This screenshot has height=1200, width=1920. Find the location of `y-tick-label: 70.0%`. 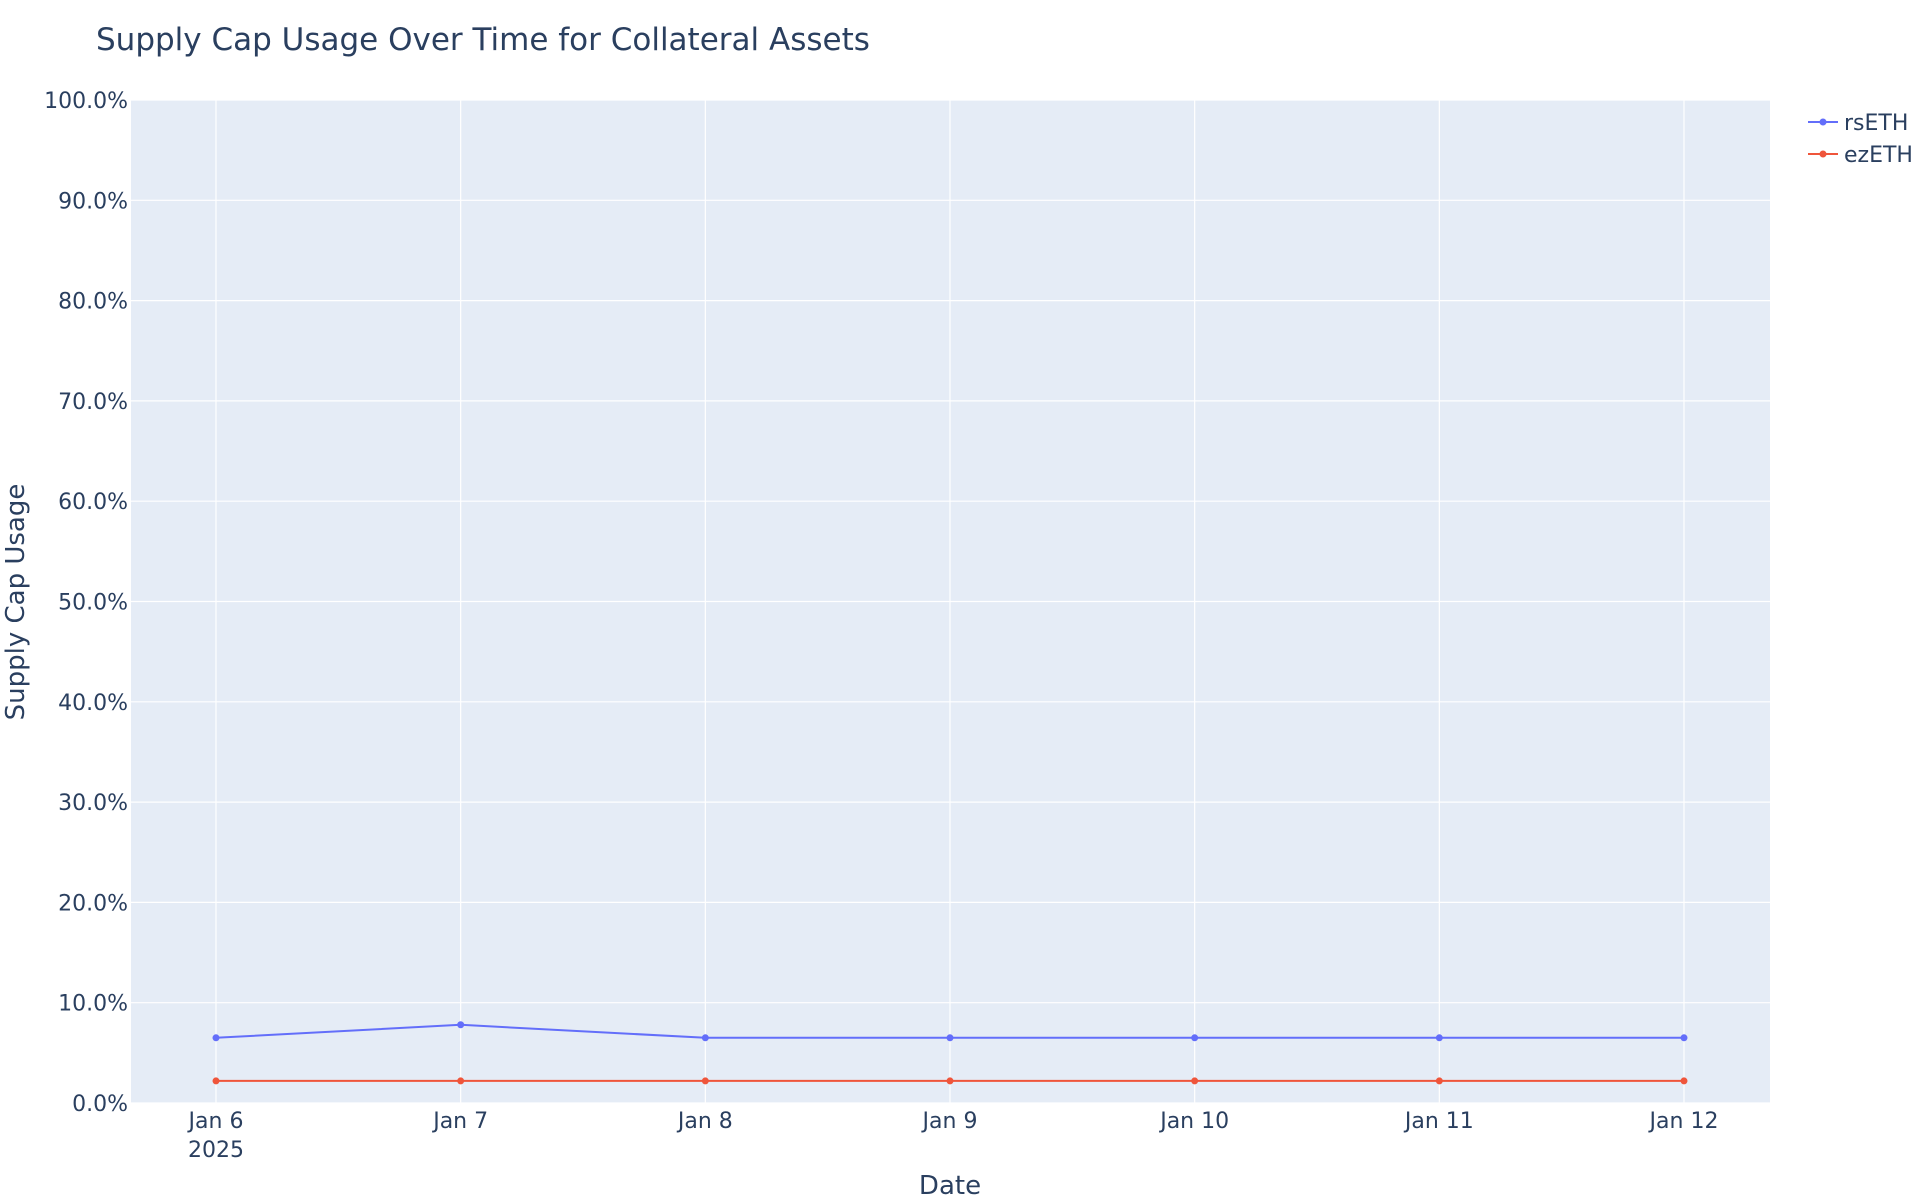

y-tick-label: 70.0% is located at coordinates (93, 402).